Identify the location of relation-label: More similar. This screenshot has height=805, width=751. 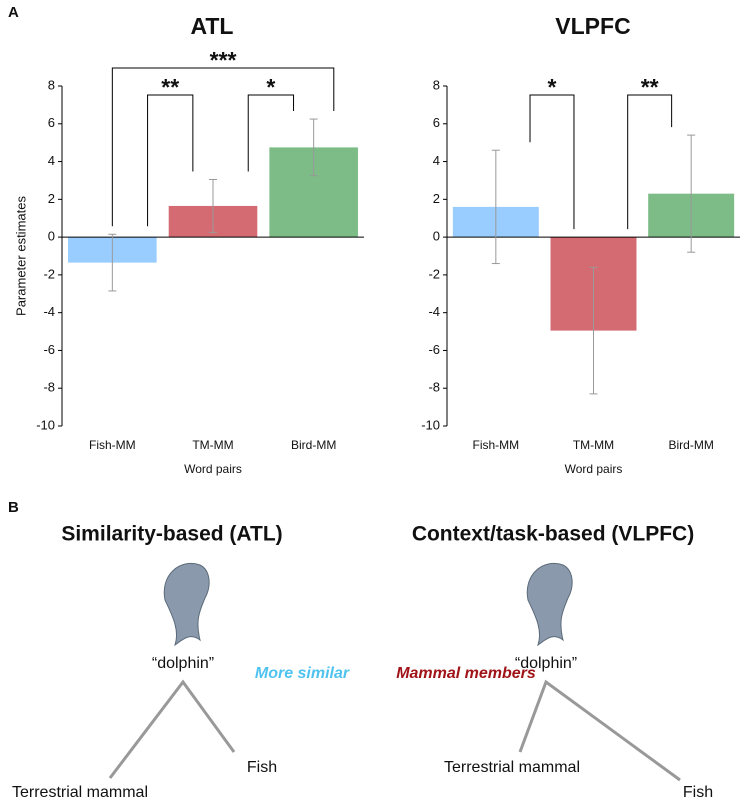
(302, 673).